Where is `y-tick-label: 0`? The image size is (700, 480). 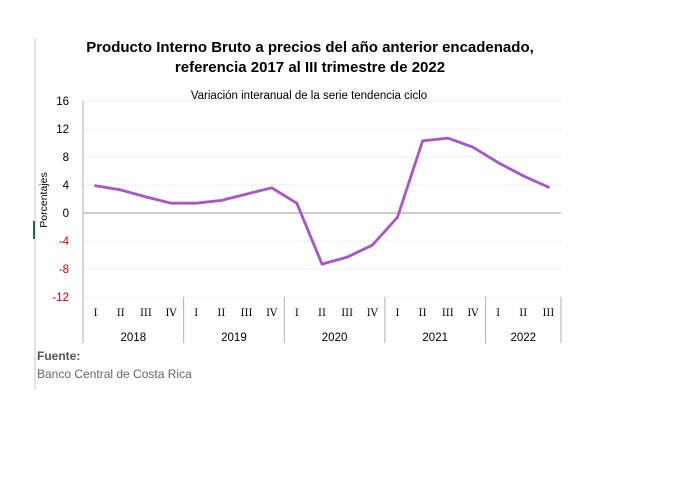
y-tick-label: 0 is located at coordinates (66, 214).